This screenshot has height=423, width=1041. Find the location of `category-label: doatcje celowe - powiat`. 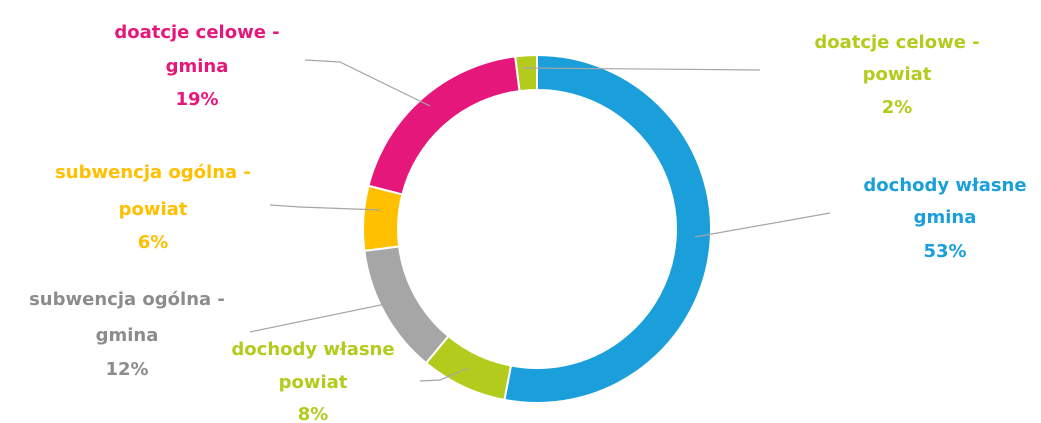

category-label: doatcje celowe - powiat is located at coordinates (896, 58).